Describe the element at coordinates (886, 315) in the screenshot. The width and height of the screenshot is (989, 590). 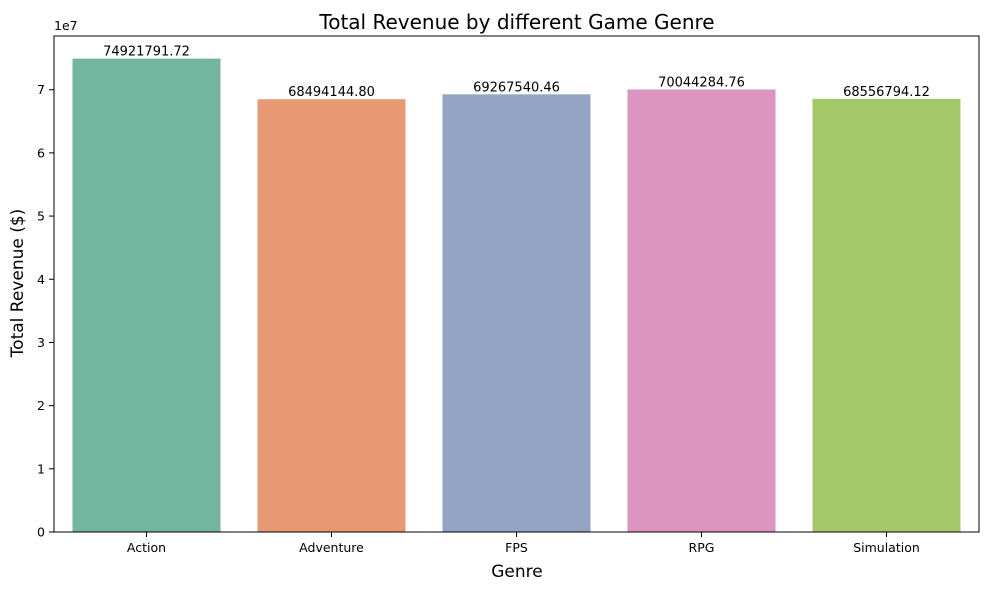
I see `bar-simulation` at that location.